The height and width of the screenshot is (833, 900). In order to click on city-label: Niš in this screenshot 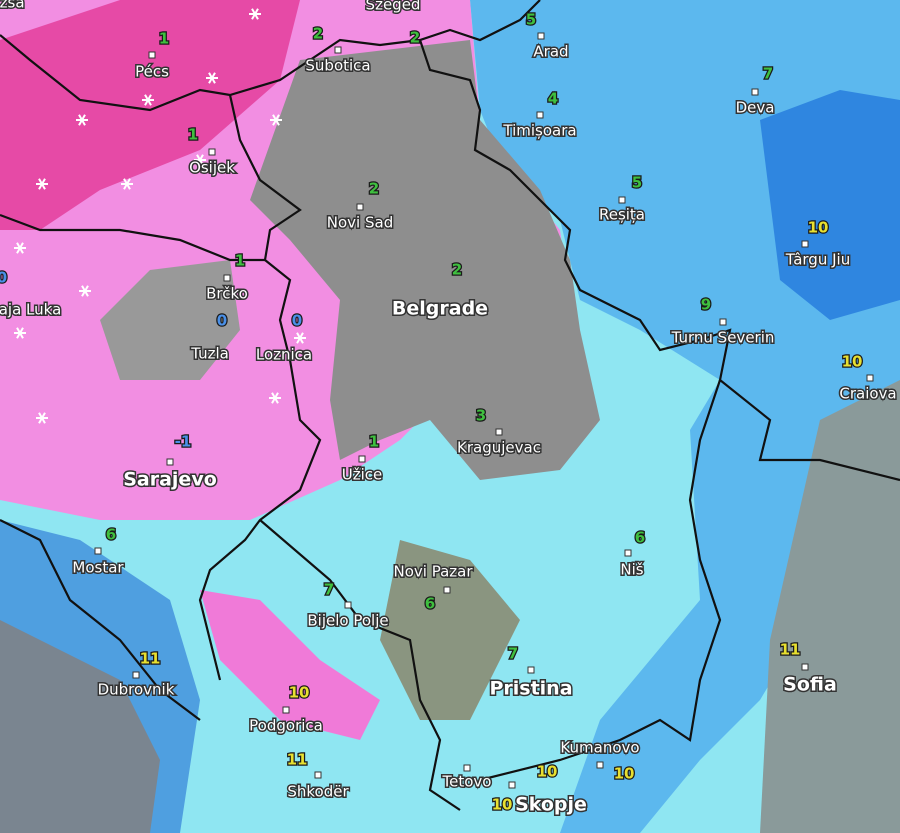, I will do `click(631, 570)`.